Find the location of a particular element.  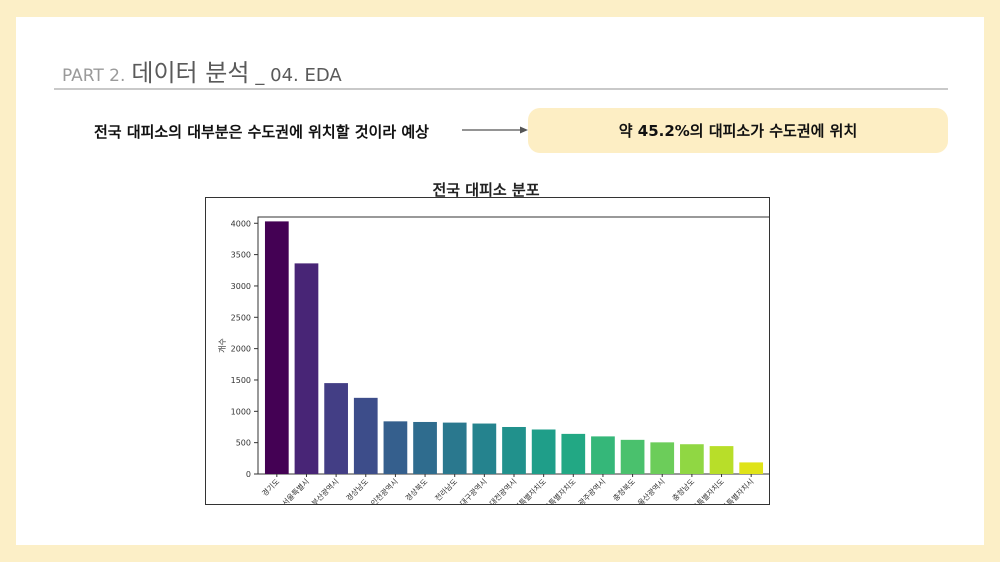

slide-header: PART 2. 데이터 분석 _ 04. EDA is located at coordinates (202, 70).